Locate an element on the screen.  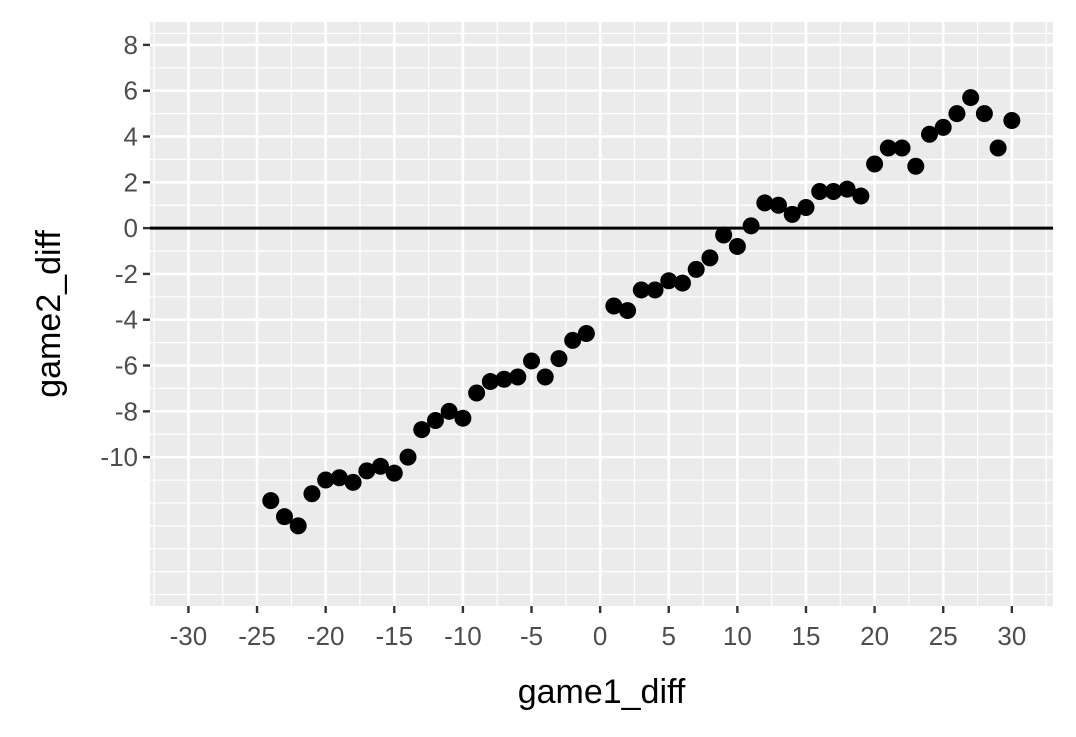
x-tick-label: -15 is located at coordinates (394, 636).